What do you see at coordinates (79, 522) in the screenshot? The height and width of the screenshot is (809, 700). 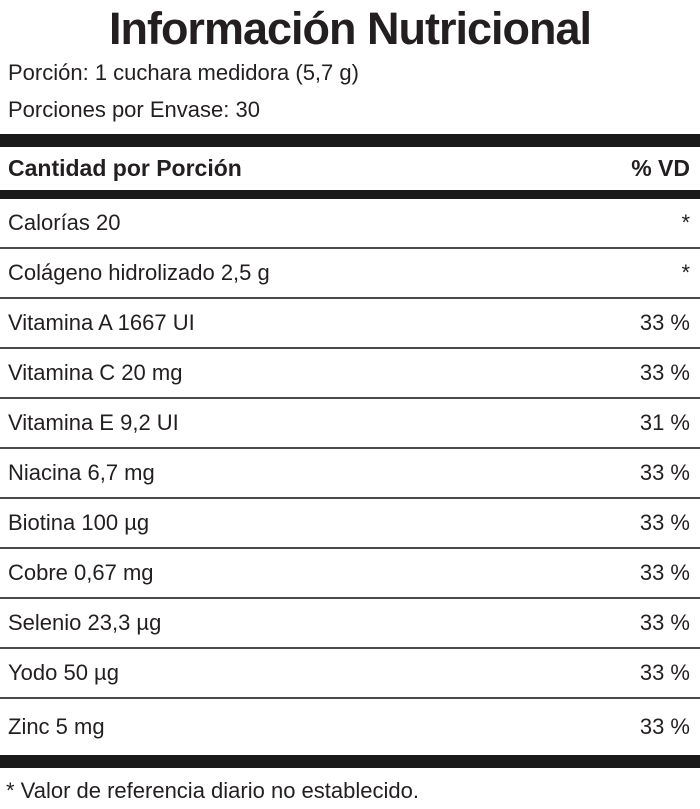 I see `nutrient-name: Biotina 100 µg` at bounding box center [79, 522].